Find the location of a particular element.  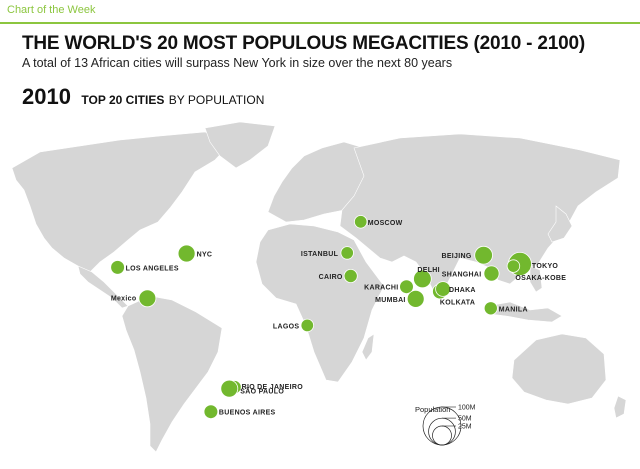

city-label-cairo: CAIRO is located at coordinates (331, 277).